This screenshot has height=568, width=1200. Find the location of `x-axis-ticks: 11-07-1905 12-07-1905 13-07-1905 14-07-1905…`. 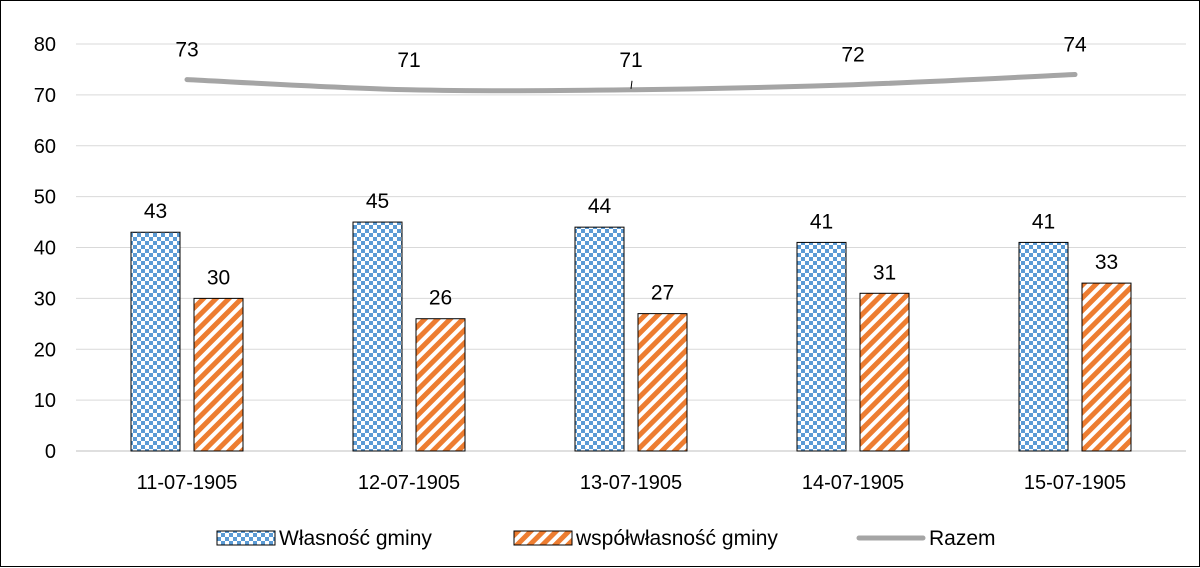

x-axis-ticks: 11-07-1905 12-07-1905 13-07-1905 14-07-1905… is located at coordinates (632, 483).